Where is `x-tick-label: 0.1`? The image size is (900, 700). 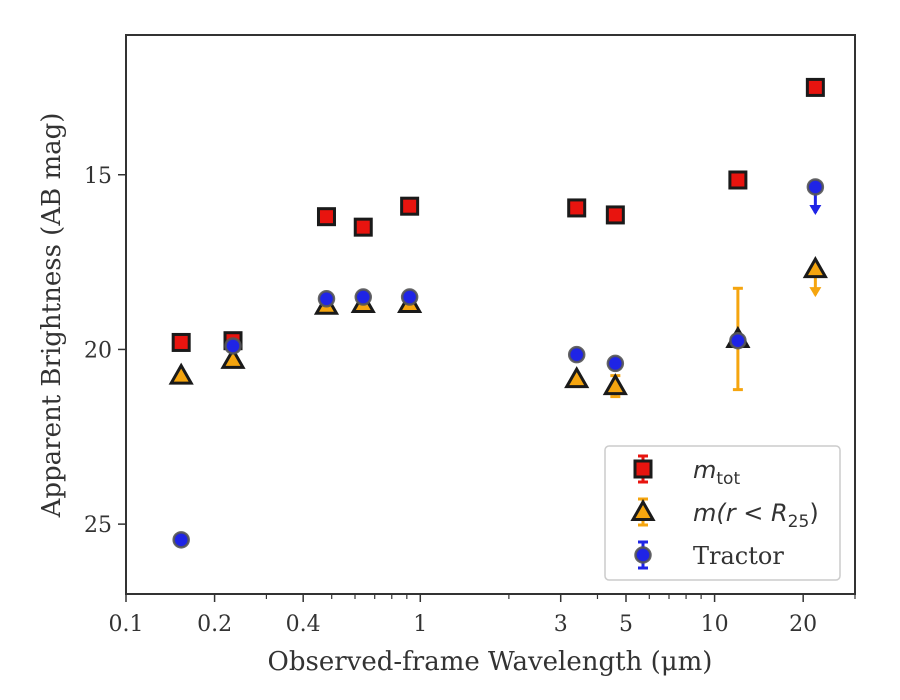 x-tick-label: 0.1 is located at coordinates (126, 624).